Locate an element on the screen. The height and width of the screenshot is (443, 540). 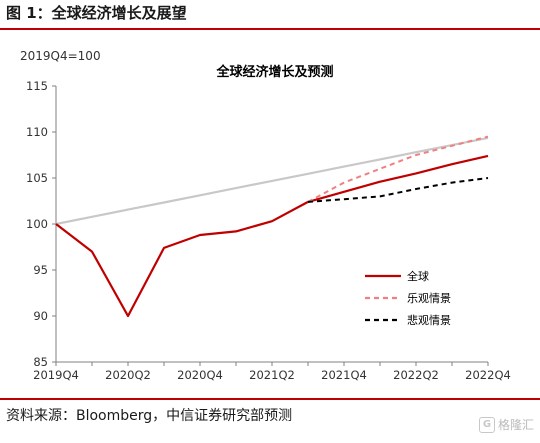
watermark-text: 格隆汇 is located at coordinates (515, 425).